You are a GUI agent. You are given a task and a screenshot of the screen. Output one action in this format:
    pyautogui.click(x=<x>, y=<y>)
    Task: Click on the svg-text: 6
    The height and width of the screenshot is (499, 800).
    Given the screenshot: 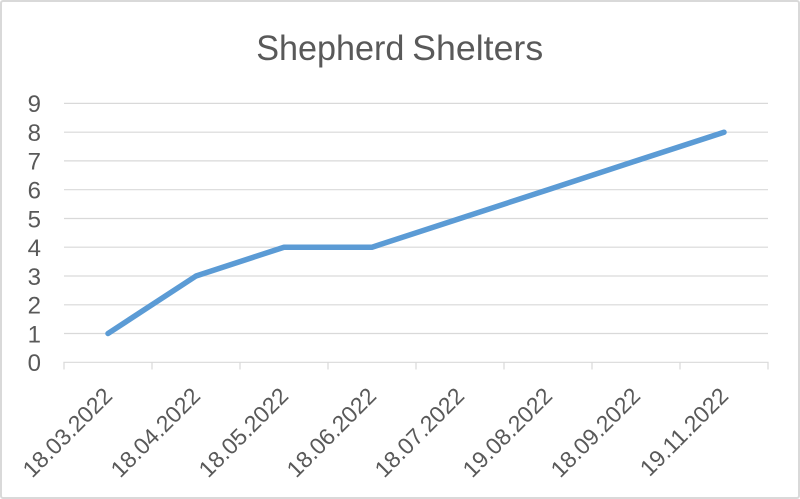 What is the action you would take?
    pyautogui.click(x=34, y=191)
    